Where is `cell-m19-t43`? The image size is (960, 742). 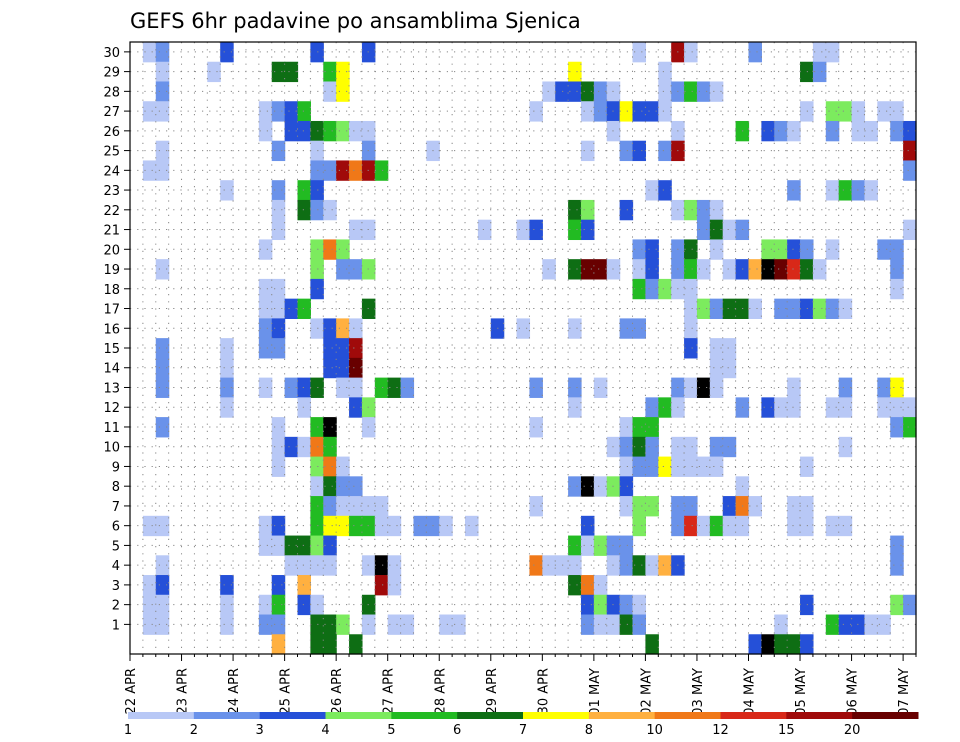 cell-m19-t43 is located at coordinates (691, 269).